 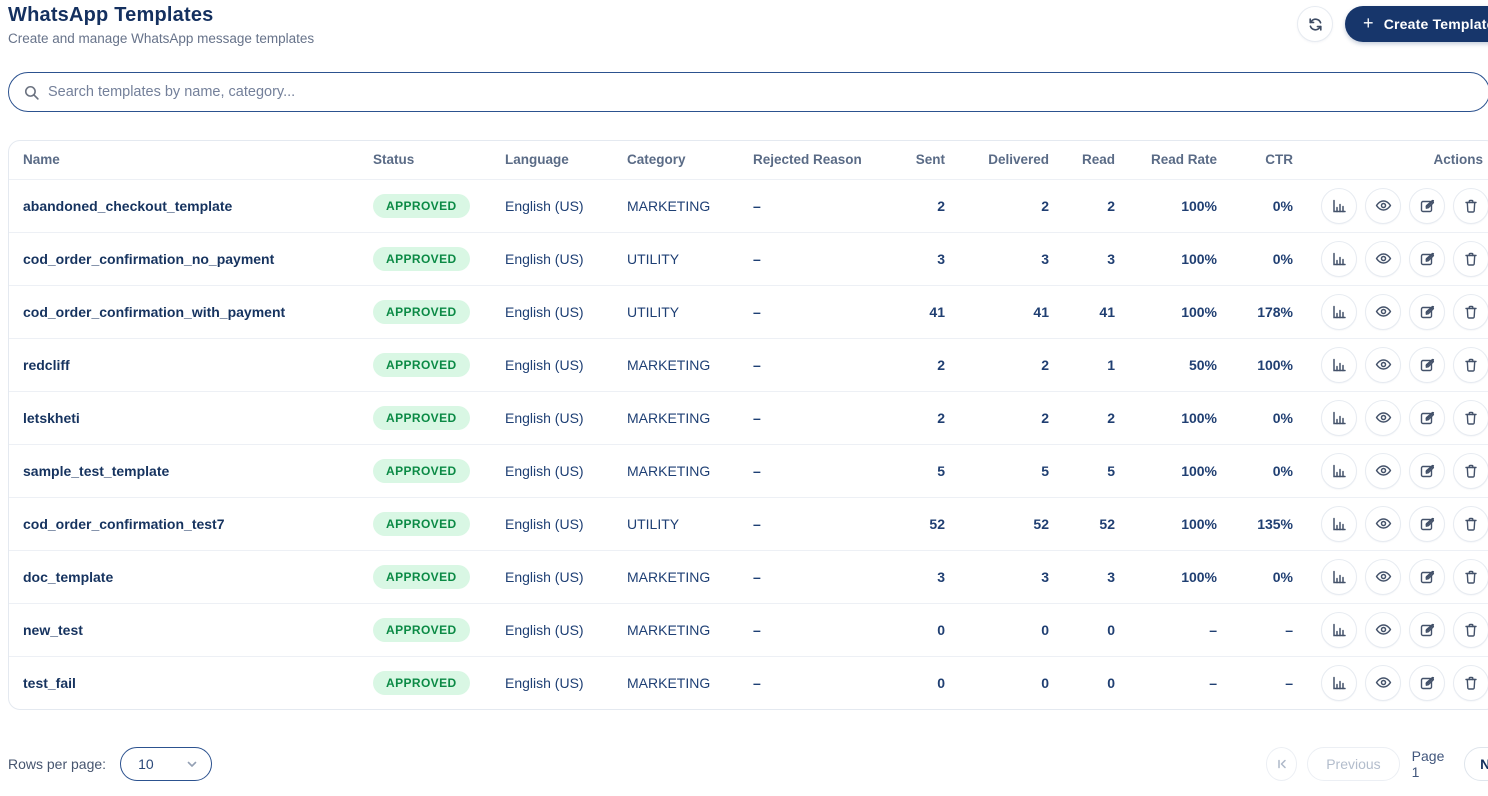 I want to click on read-rate-cell: 50%, so click(x=1174, y=364).